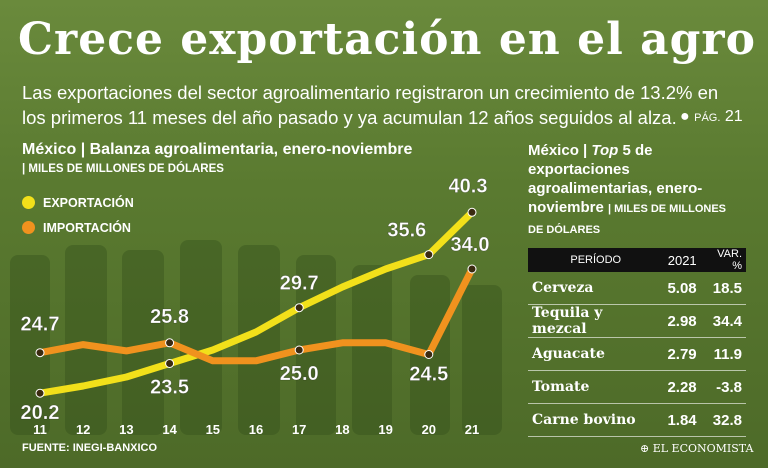  Describe the element at coordinates (560, 150) in the screenshot. I see `top5-title-prefix: México |` at that location.